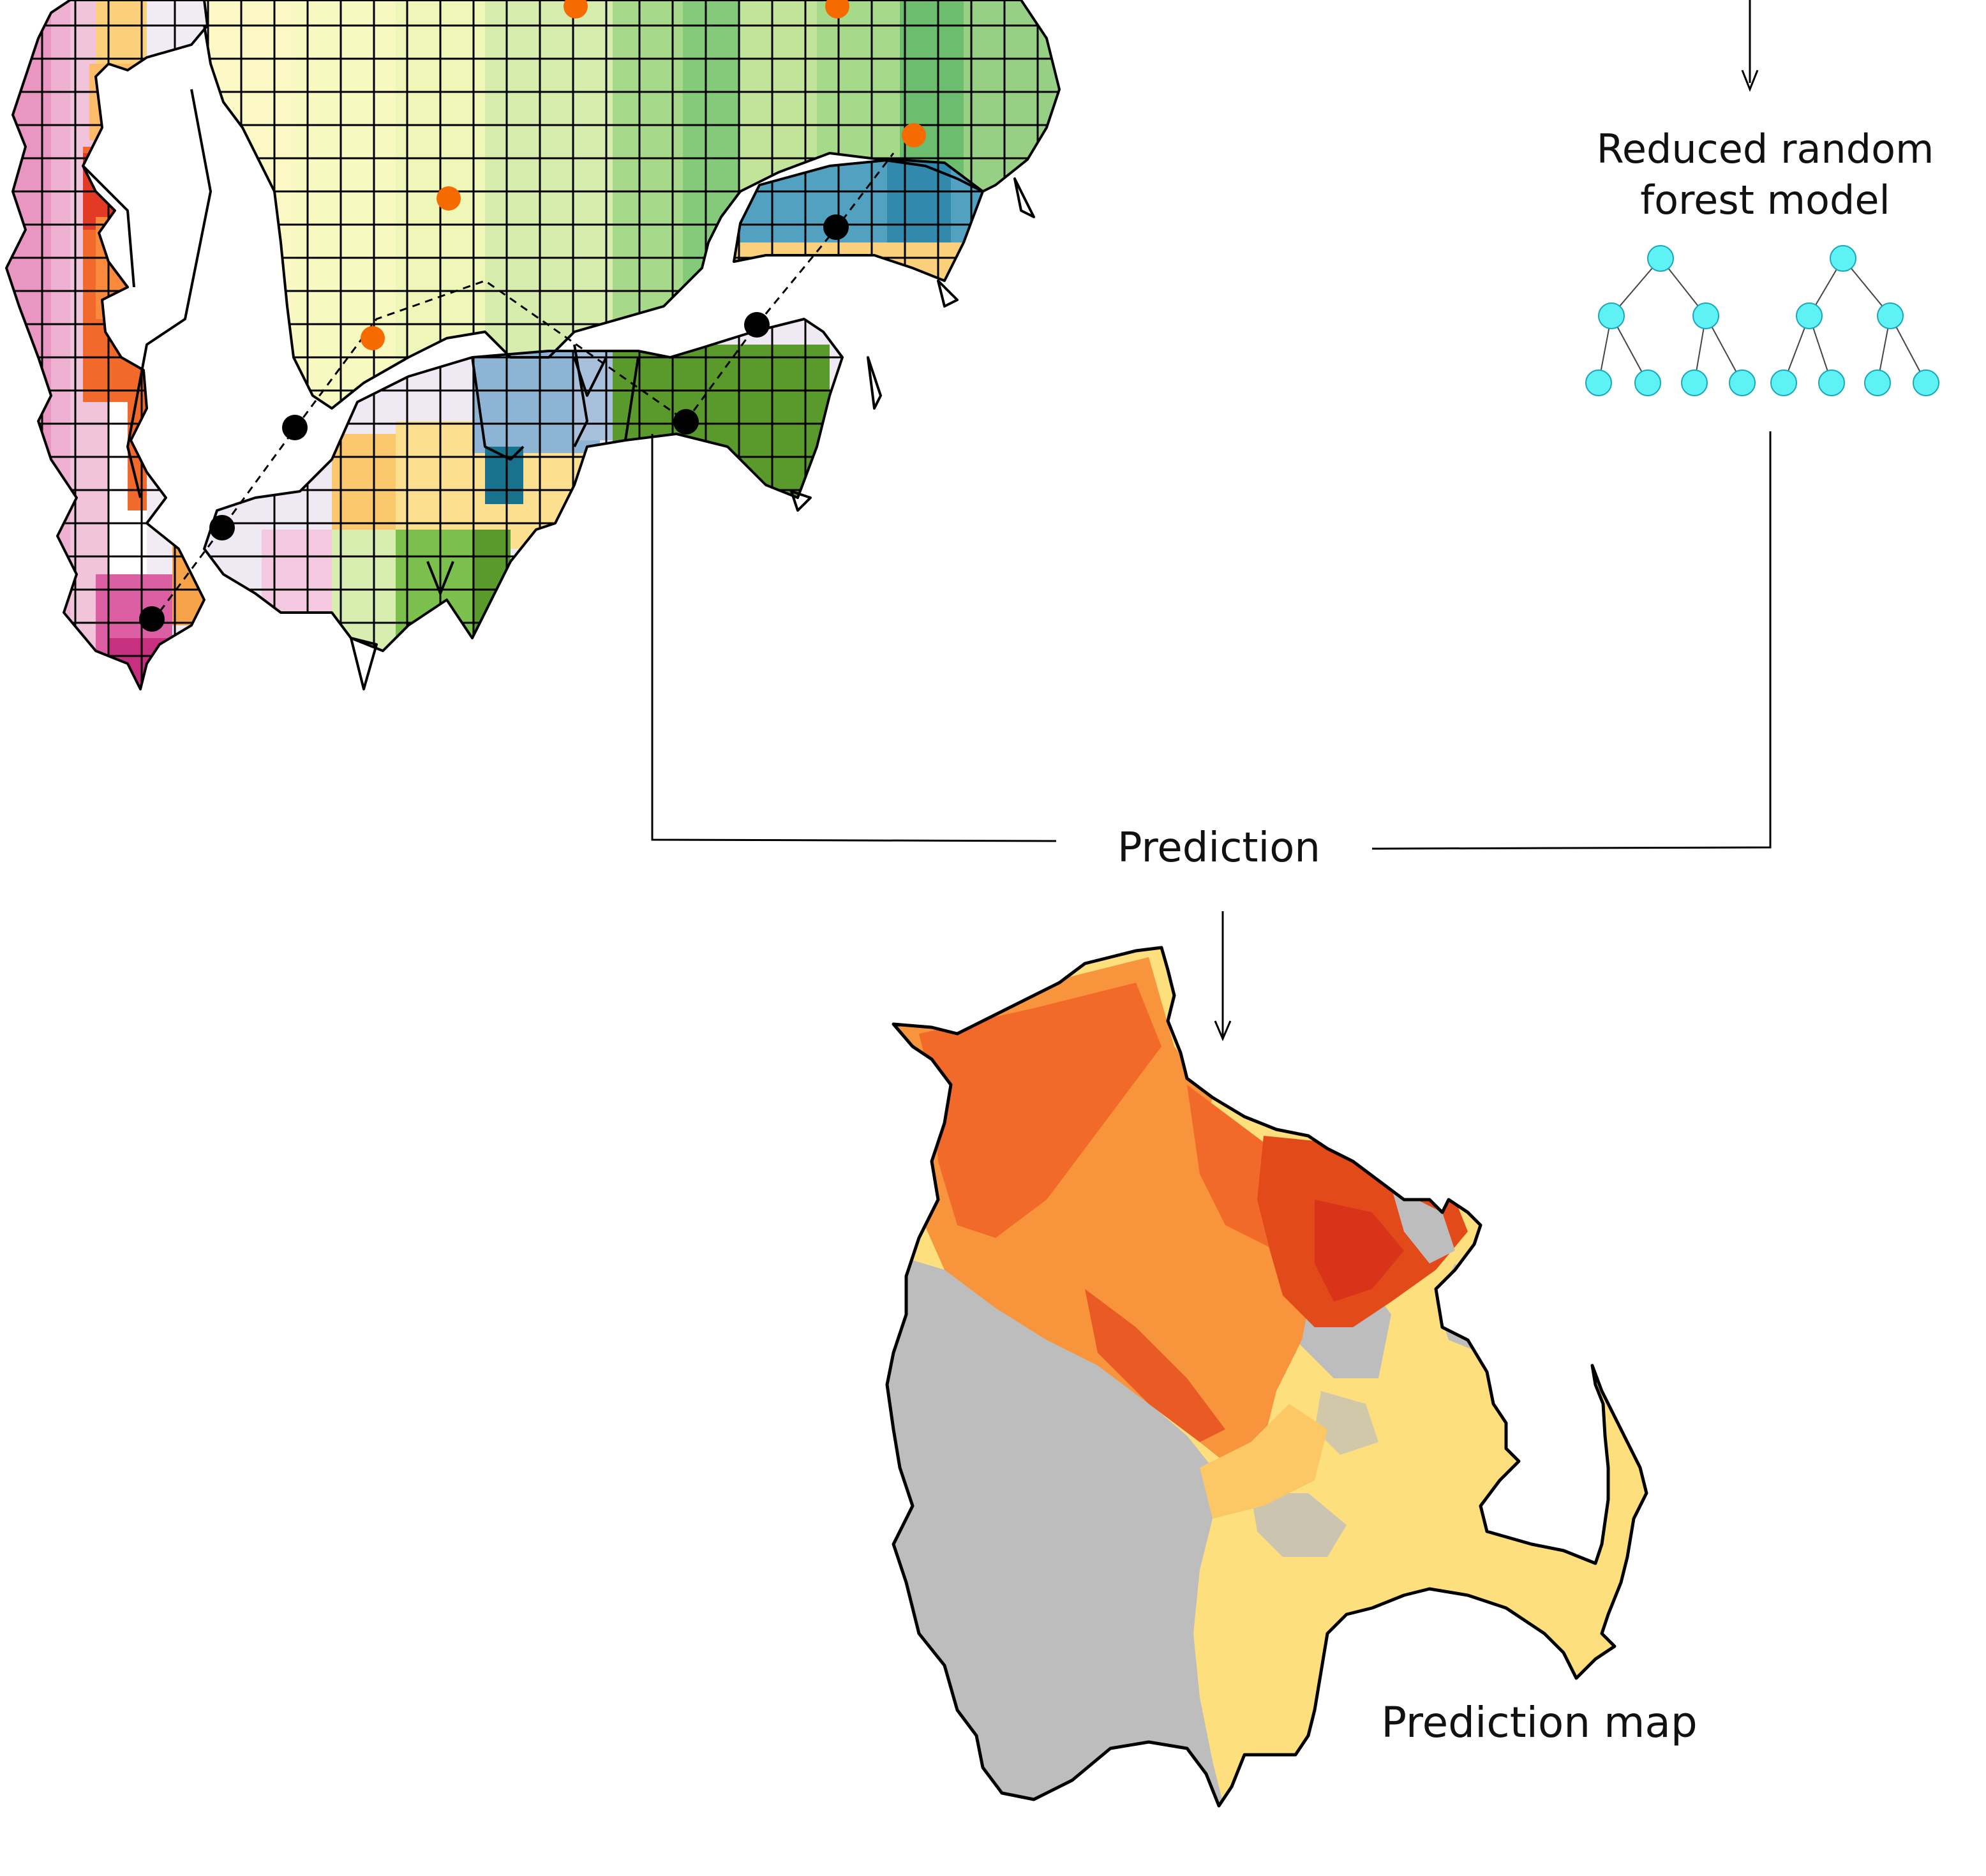  What do you see at coordinates (523, 485) in the screenshot?
I see `southern-regions` at bounding box center [523, 485].